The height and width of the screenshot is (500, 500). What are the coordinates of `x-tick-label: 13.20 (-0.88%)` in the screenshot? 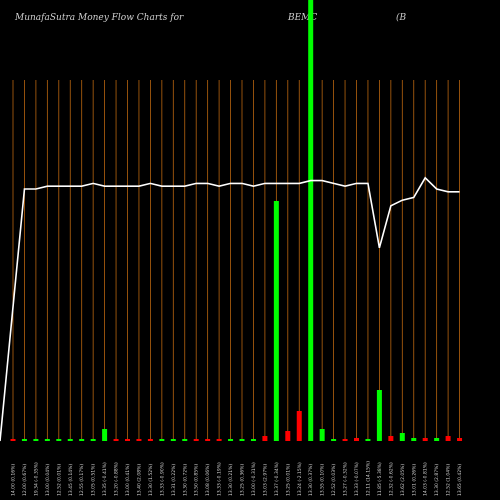 It's located at (117, 479).